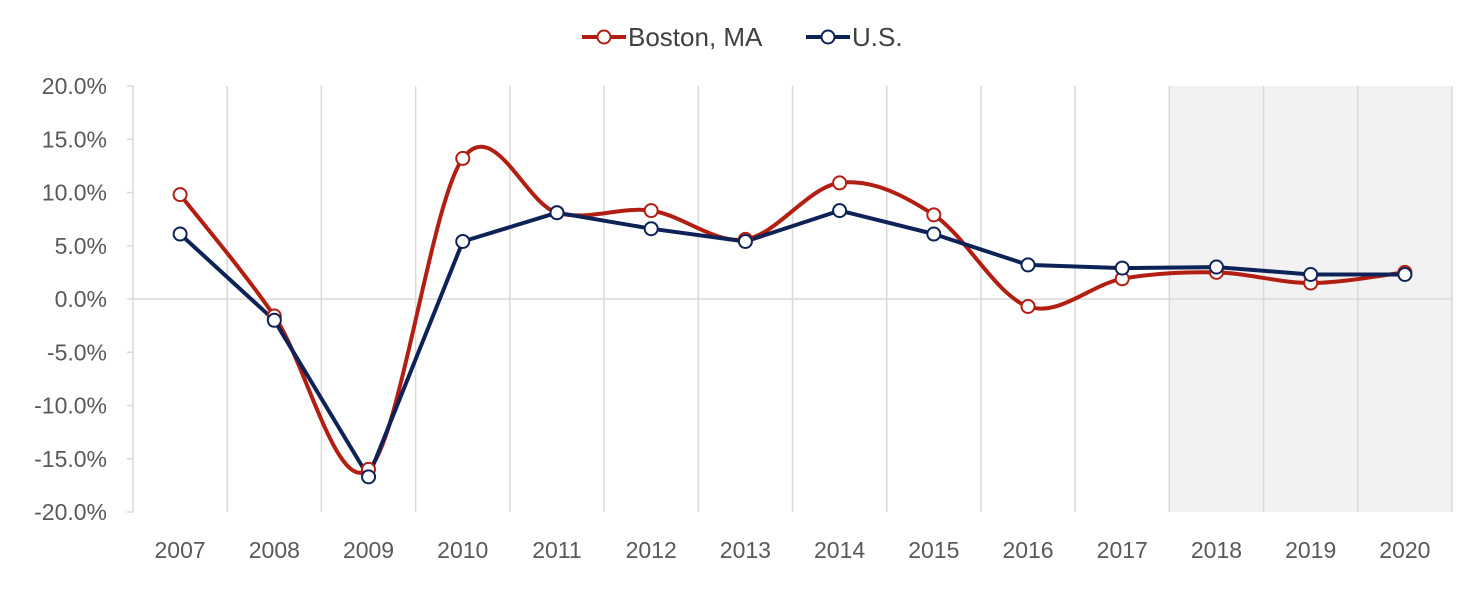  I want to click on legend-marker-boston-ma, so click(604, 37).